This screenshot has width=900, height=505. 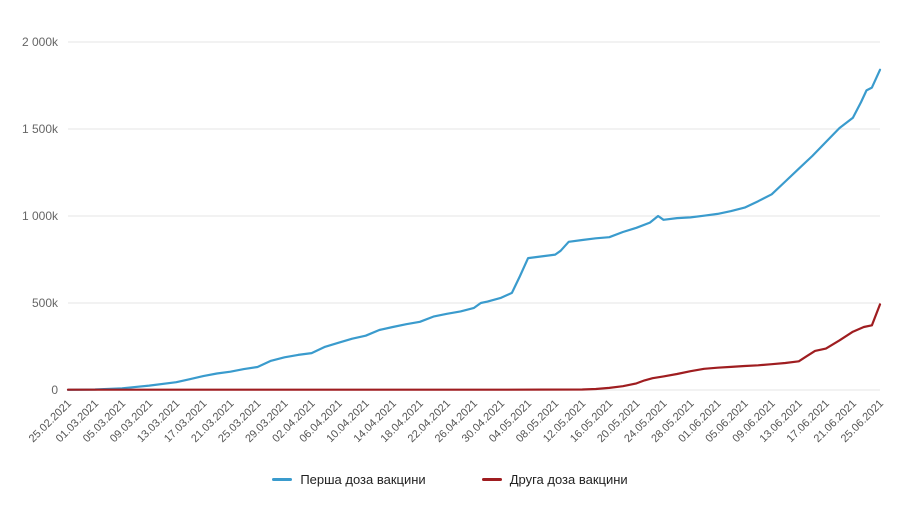 What do you see at coordinates (54, 390) in the screenshot?
I see `y-axis-tick-label: 0` at bounding box center [54, 390].